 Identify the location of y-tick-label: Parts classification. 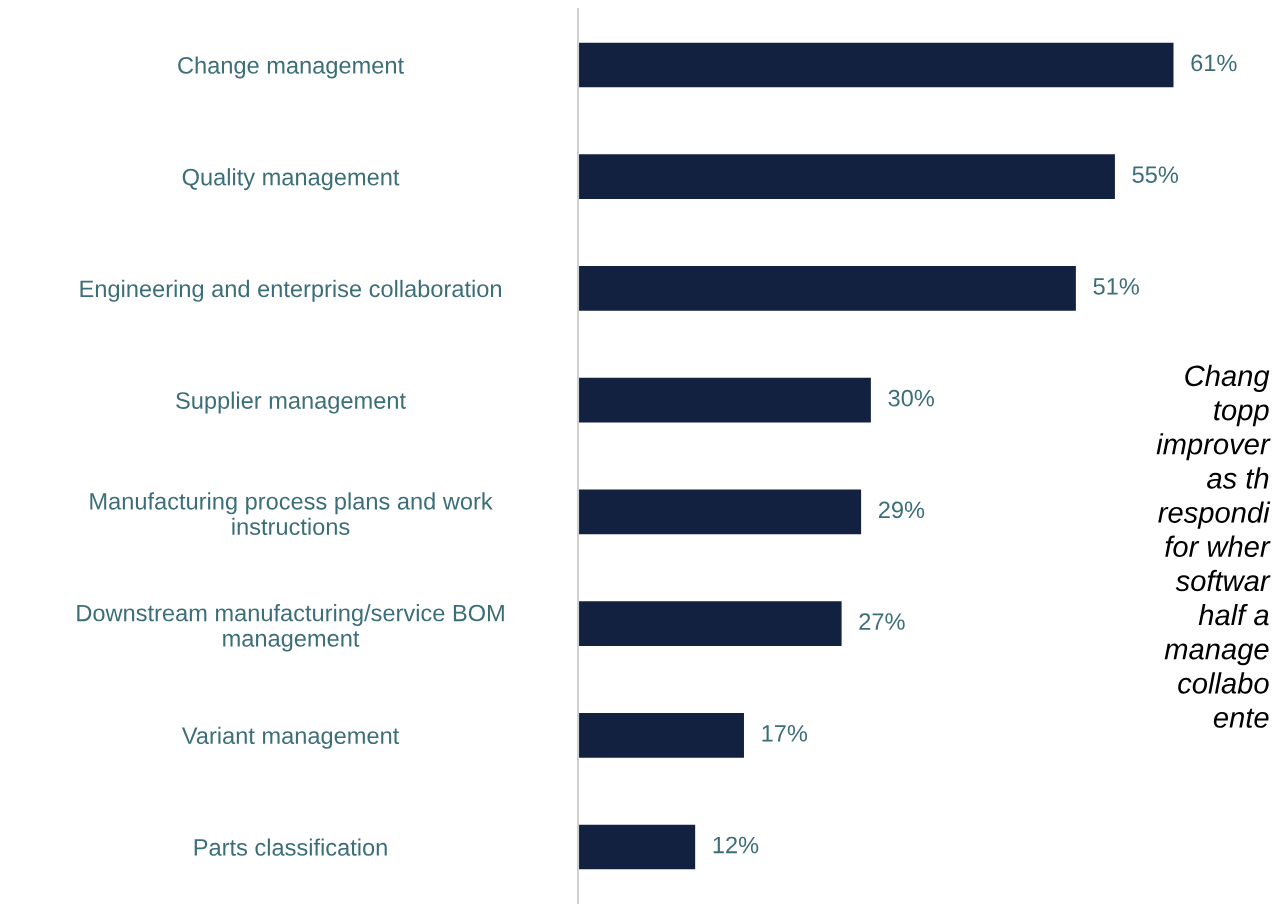
(290, 847).